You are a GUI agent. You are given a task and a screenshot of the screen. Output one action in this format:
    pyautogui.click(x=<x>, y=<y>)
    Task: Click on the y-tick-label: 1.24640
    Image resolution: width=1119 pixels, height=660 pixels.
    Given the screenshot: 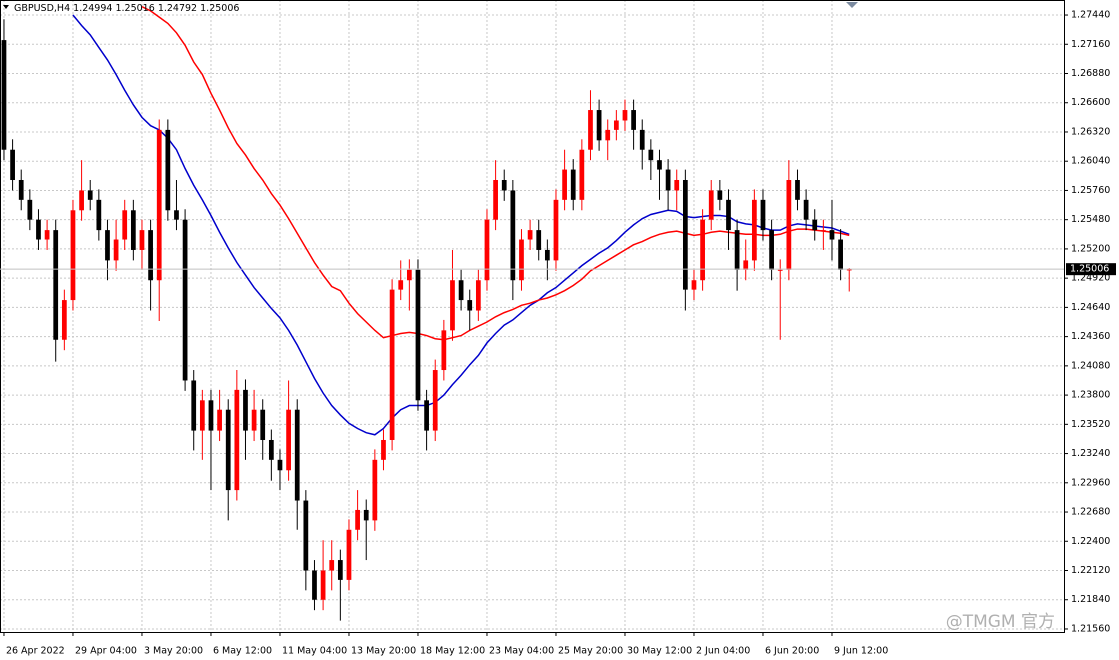 What is the action you would take?
    pyautogui.click(x=1090, y=307)
    